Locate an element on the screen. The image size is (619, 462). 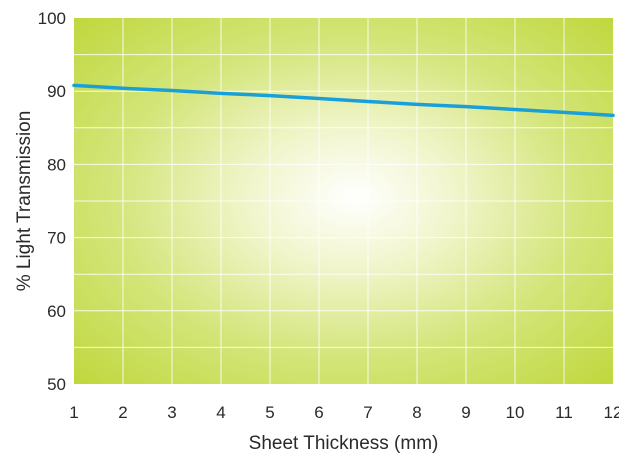
y-tick-label: 90 is located at coordinates (56, 91).